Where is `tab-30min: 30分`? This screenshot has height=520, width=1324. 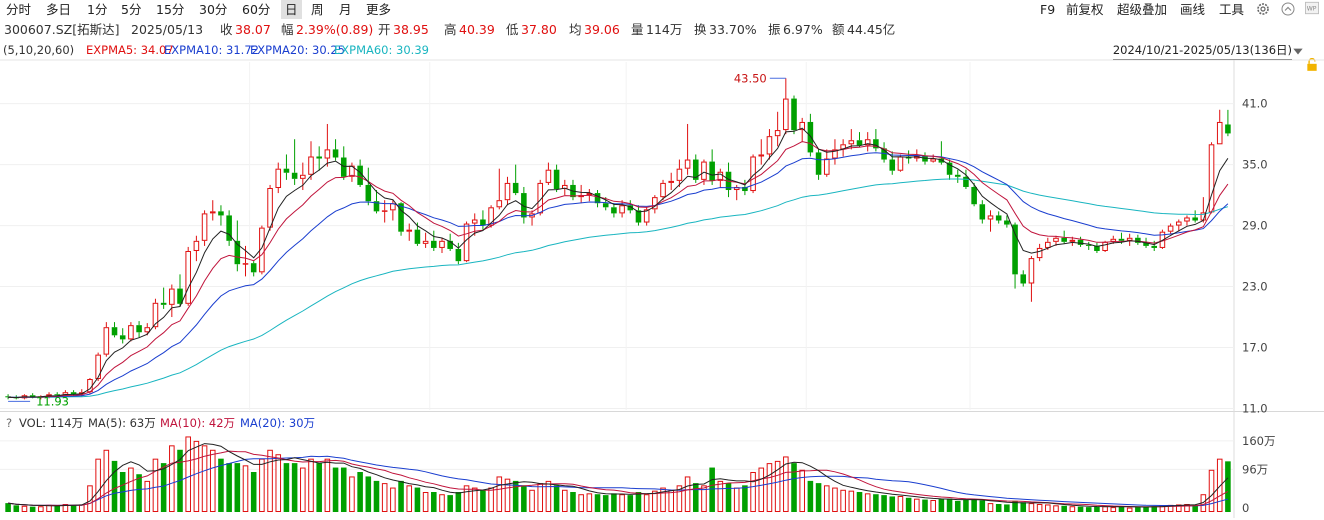 tab-30min: 30分 is located at coordinates (213, 9).